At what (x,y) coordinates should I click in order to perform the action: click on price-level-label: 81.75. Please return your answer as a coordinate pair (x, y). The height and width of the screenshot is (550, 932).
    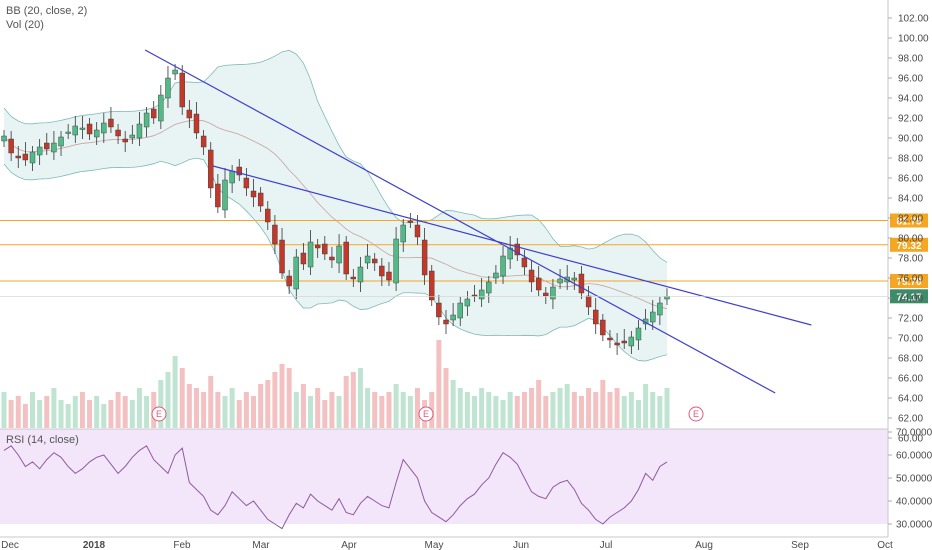
    Looking at the image, I should click on (908, 222).